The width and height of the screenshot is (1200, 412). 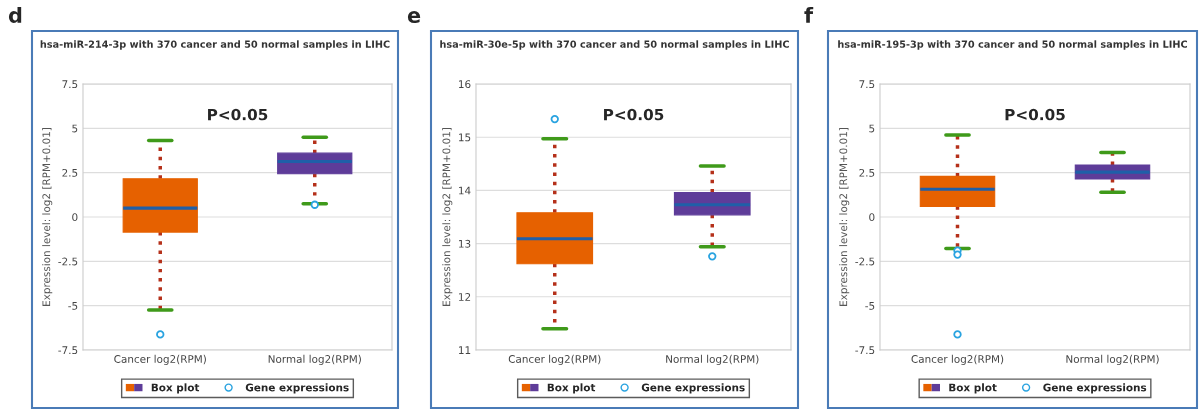 I want to click on chart-title: hsa-miR-30e-5p with 370 cancer and 50 normal samples in LIHC, so click(x=614, y=45).